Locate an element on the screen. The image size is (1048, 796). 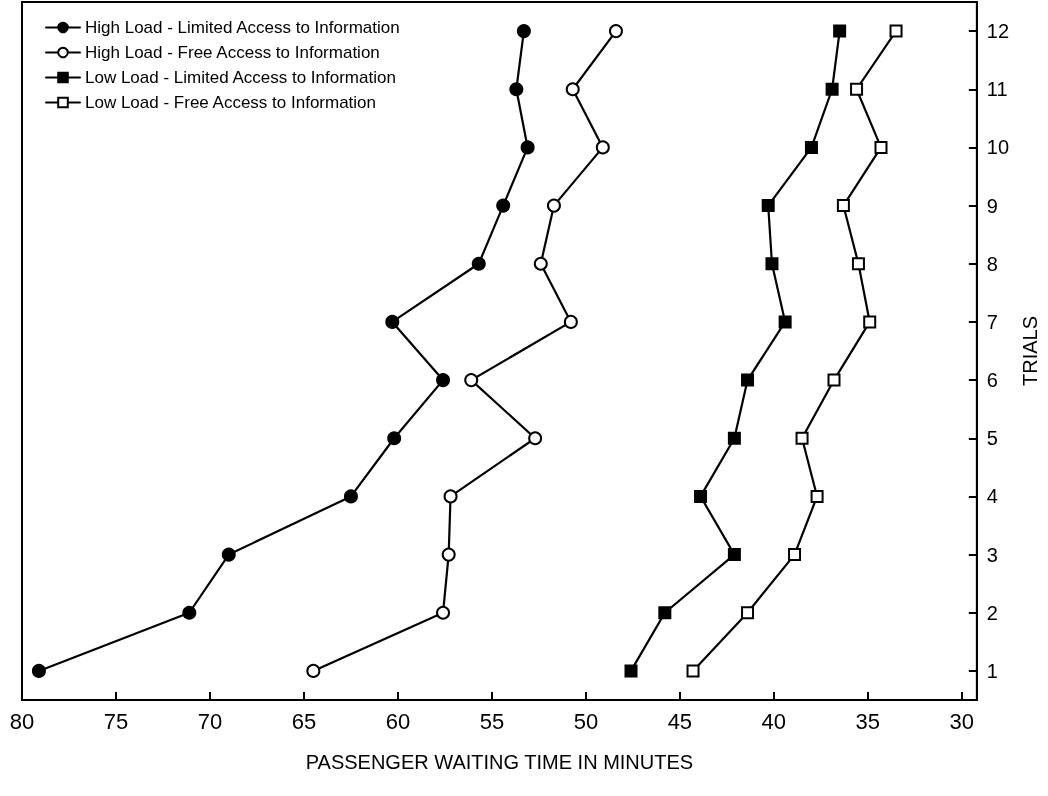
y-axis-title: TRIALS is located at coordinates (1030, 351).